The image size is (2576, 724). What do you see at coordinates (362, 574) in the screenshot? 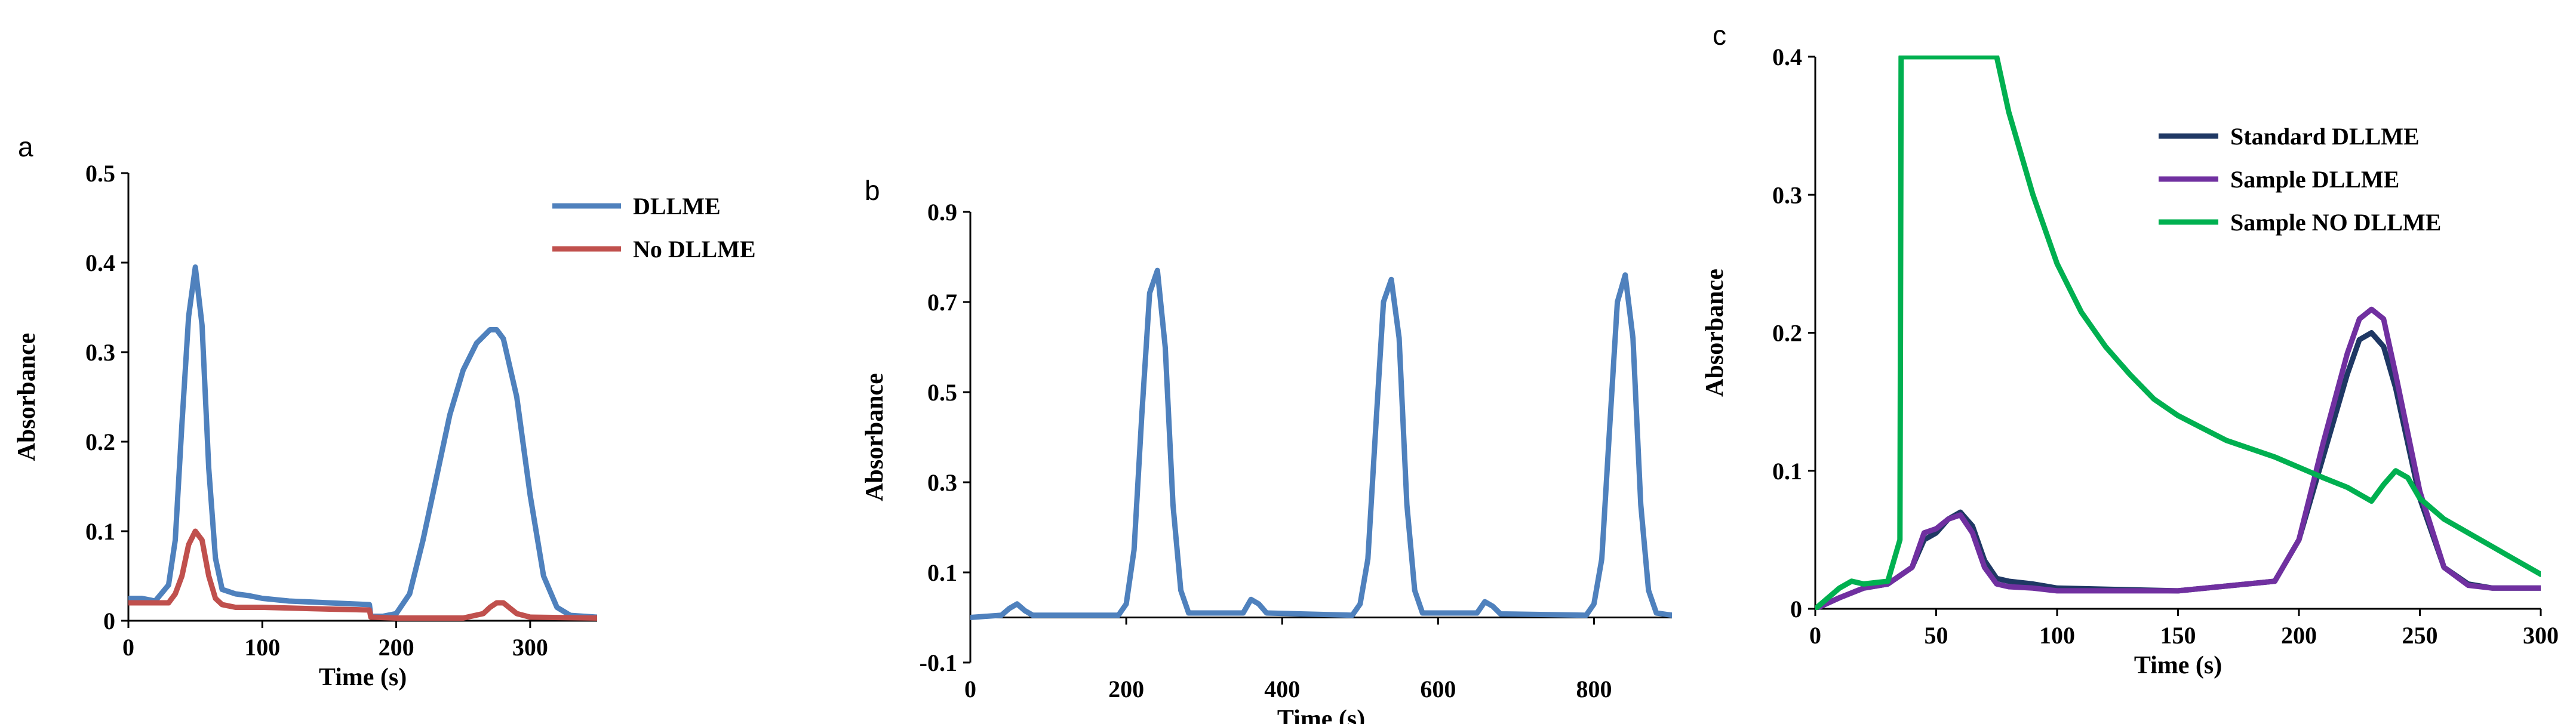
I see `series-line-no-dllme` at bounding box center [362, 574].